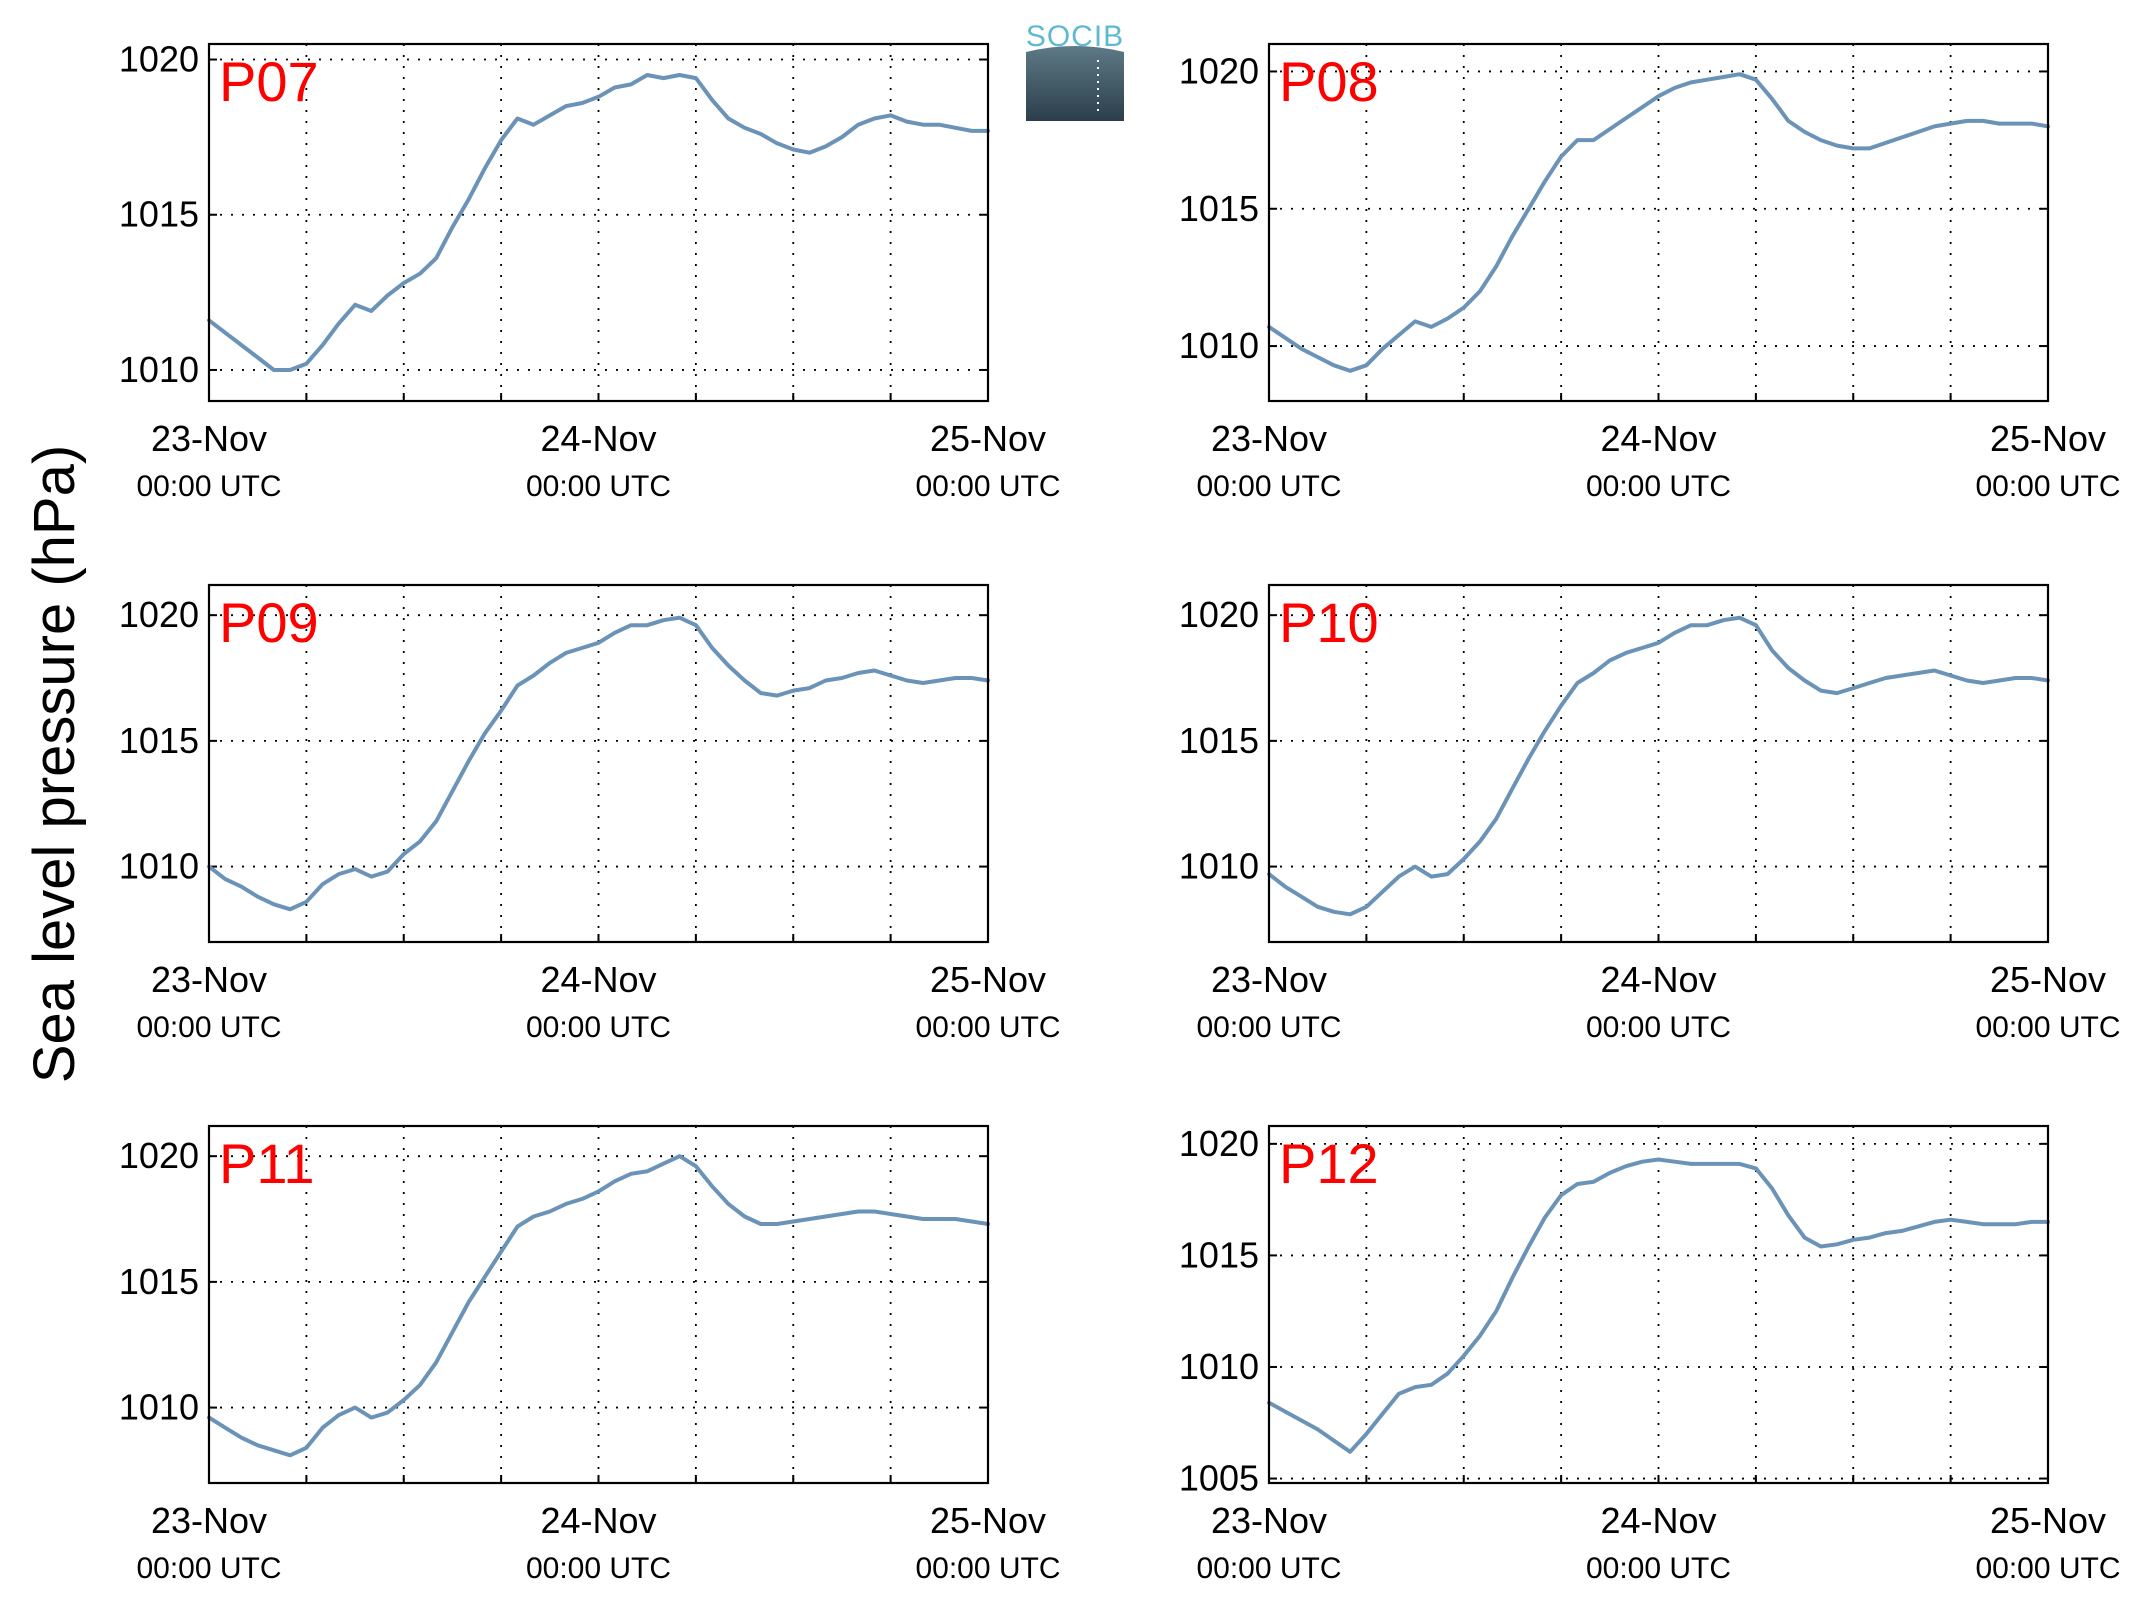 This screenshot has height=1608, width=2133. I want to click on station-label: P08, so click(1329, 81).